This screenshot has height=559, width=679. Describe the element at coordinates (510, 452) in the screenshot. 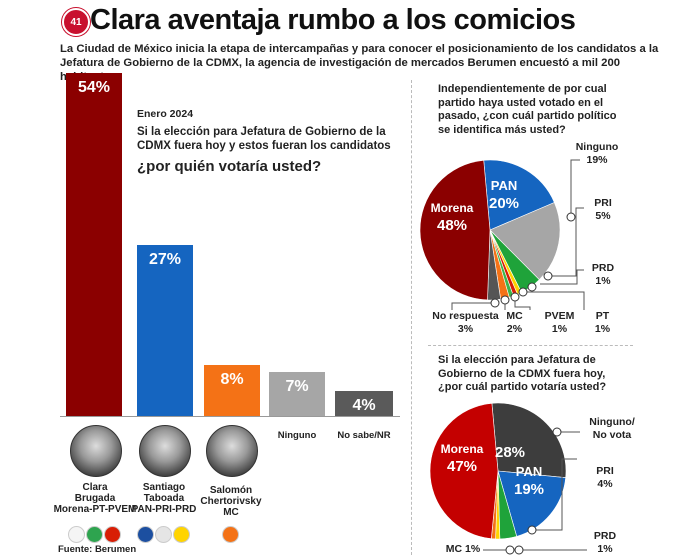

I see `pie2-ninguno-value: 28%` at that location.